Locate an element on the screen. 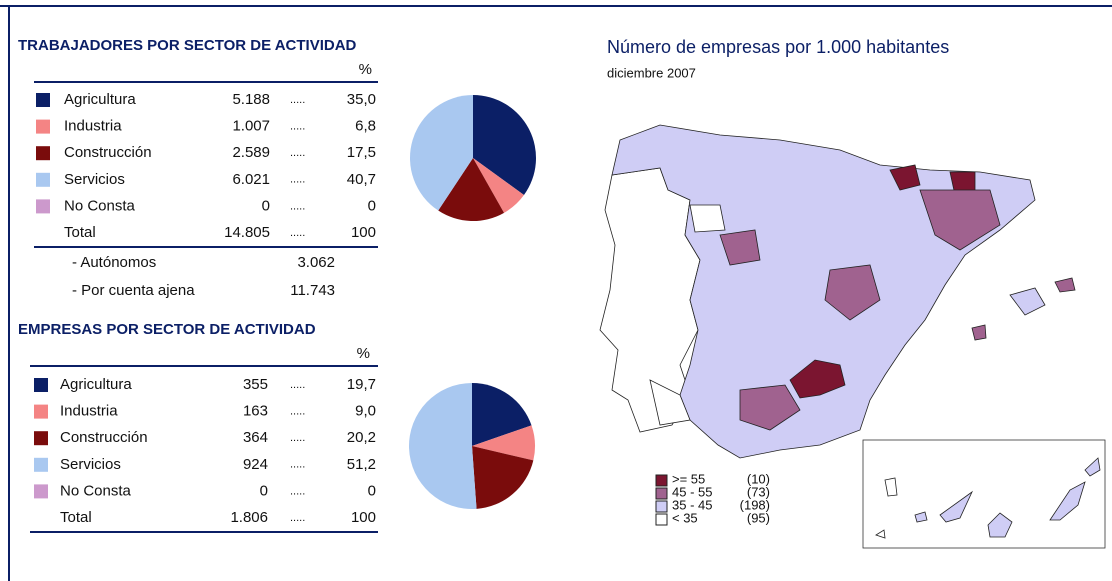  row-pct: 17,5 is located at coordinates (361, 152).